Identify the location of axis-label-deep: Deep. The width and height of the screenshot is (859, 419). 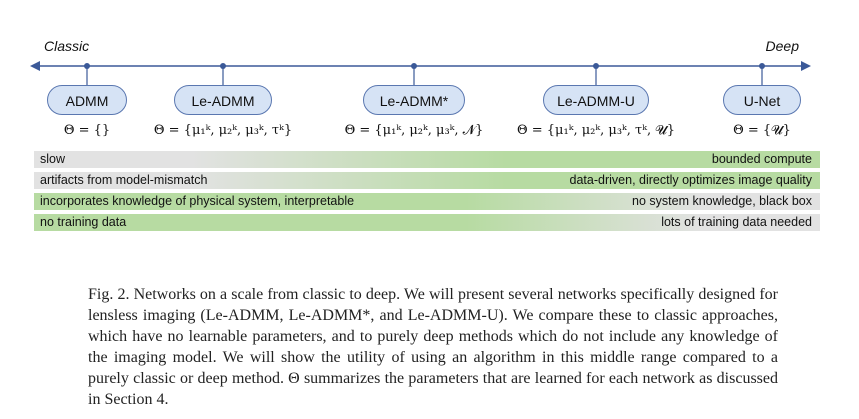
(782, 46).